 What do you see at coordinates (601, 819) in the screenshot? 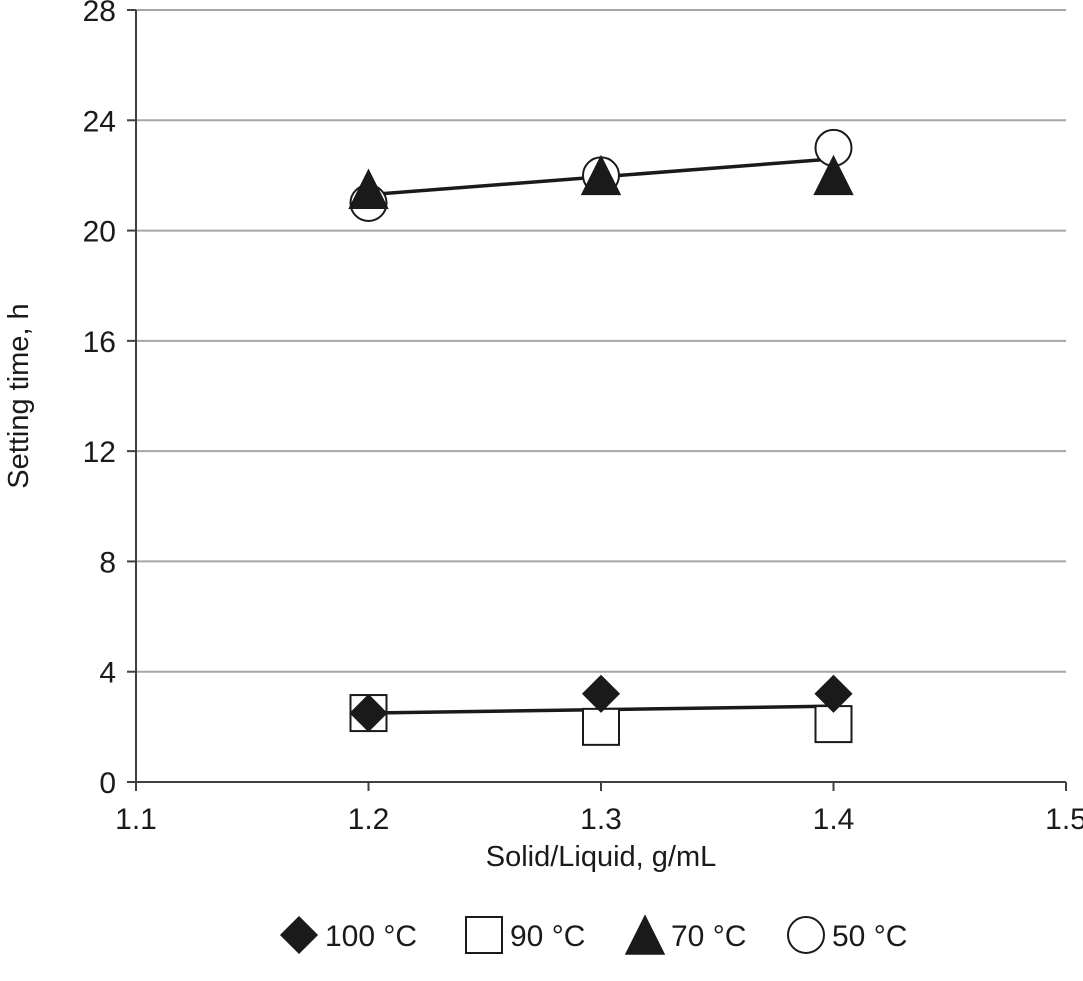
I see `x-tick-label: 1.3` at bounding box center [601, 819].